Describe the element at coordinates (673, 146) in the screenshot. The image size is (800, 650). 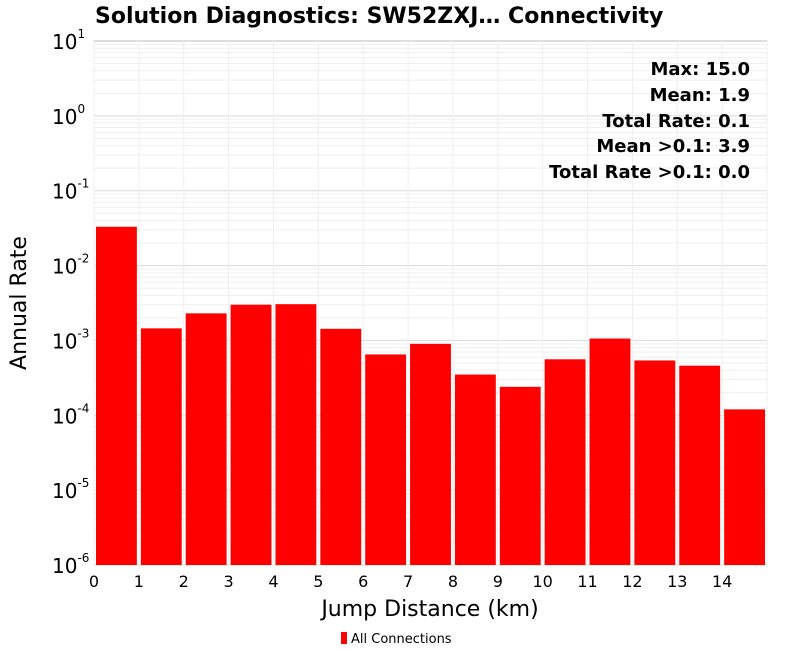
I see `stat-mean-above: Mean >0.1: 3.9` at that location.